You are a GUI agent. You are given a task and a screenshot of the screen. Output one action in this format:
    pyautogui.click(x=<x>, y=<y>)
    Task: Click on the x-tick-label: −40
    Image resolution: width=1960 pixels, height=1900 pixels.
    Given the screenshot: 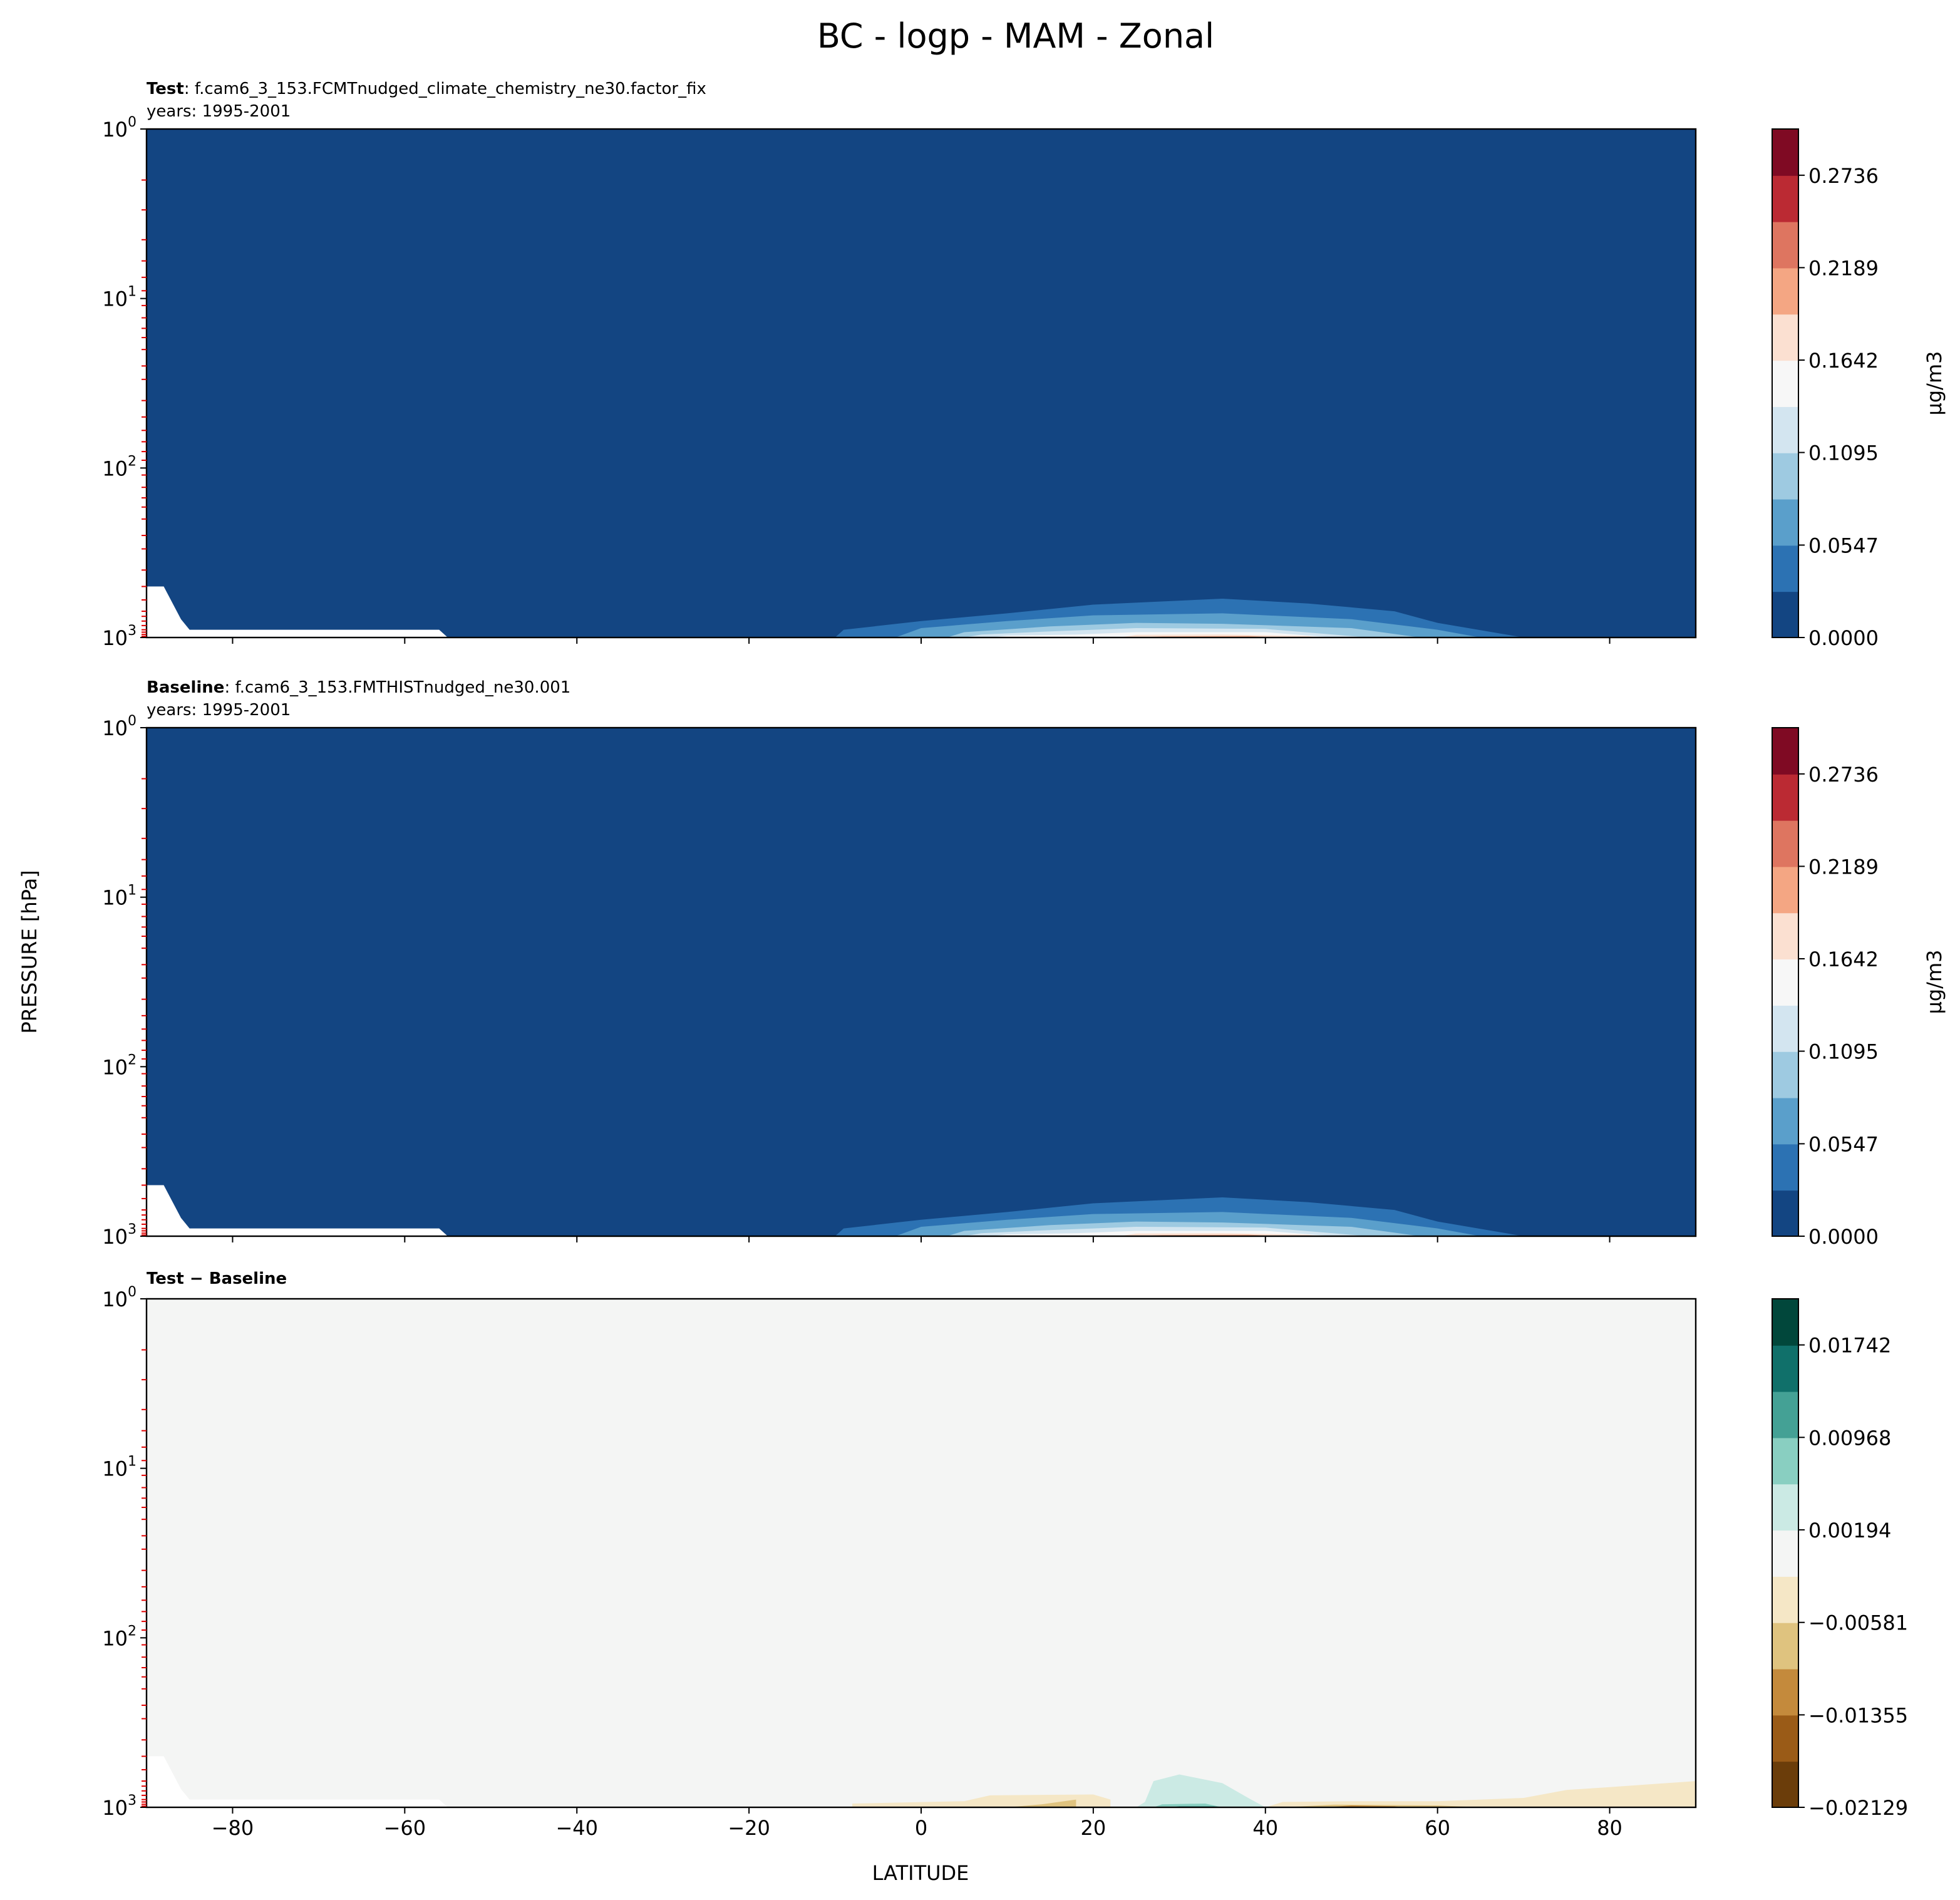 What is the action you would take?
    pyautogui.click(x=576, y=1828)
    